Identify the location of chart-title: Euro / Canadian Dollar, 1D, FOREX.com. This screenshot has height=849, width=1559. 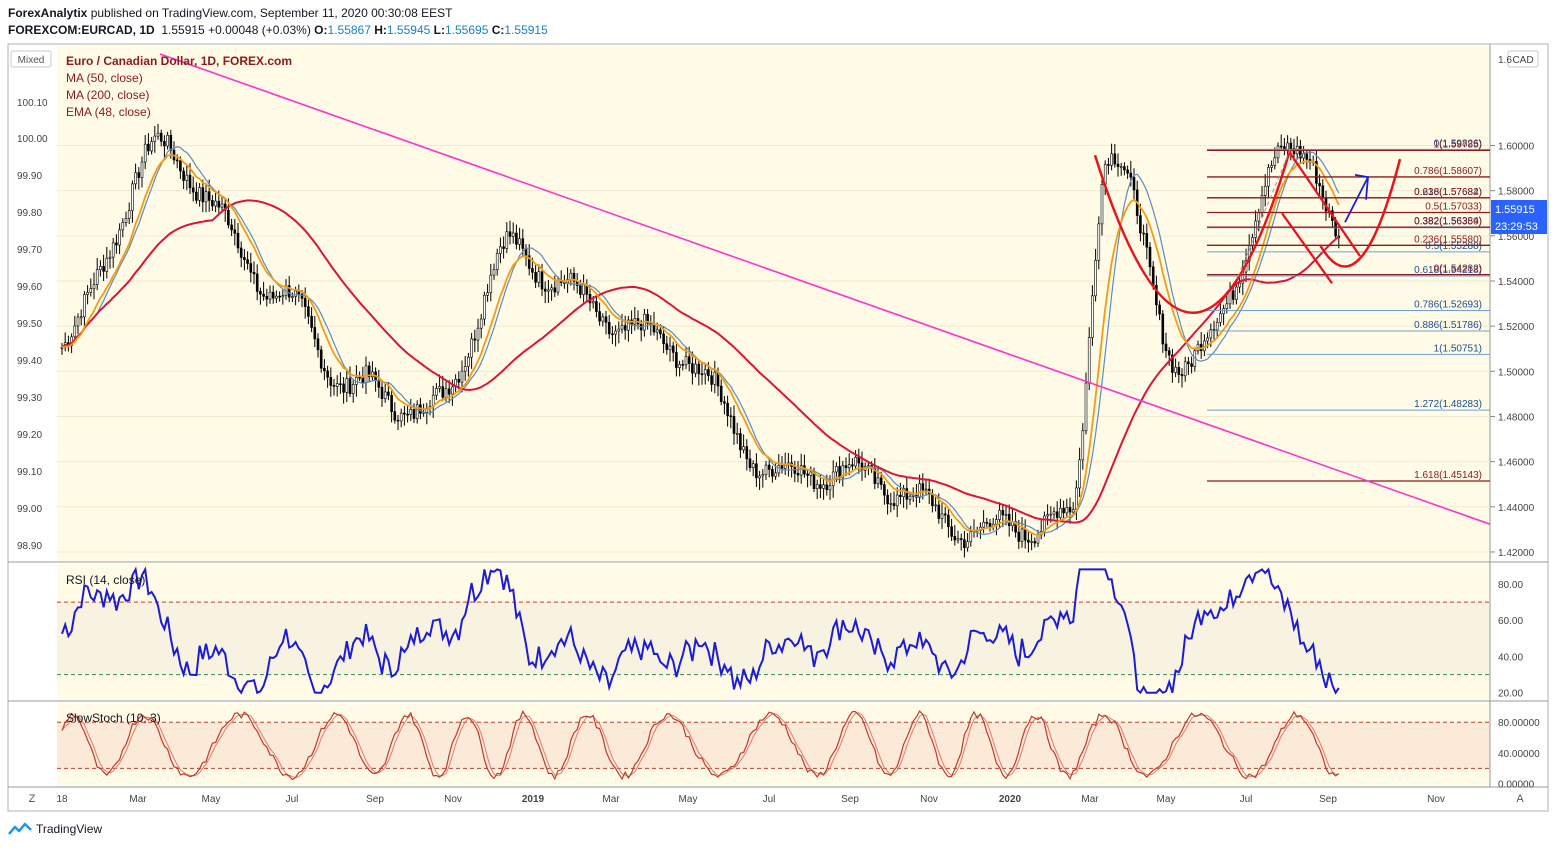
(179, 61).